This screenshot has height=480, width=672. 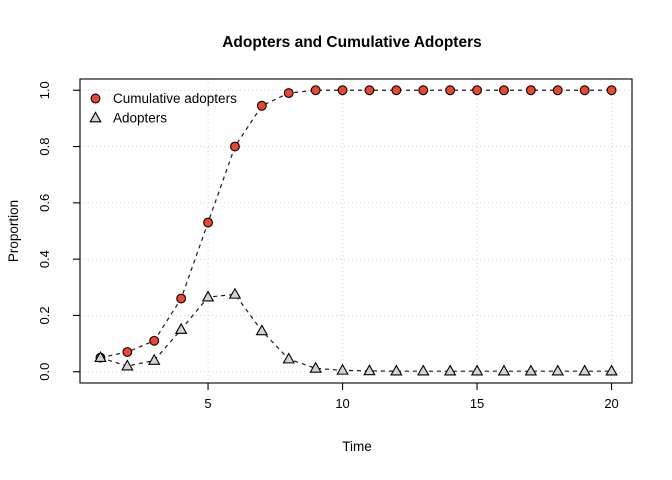 What do you see at coordinates (411, 397) in the screenshot?
I see `x-axis-ticks: 5 10 15 20` at bounding box center [411, 397].